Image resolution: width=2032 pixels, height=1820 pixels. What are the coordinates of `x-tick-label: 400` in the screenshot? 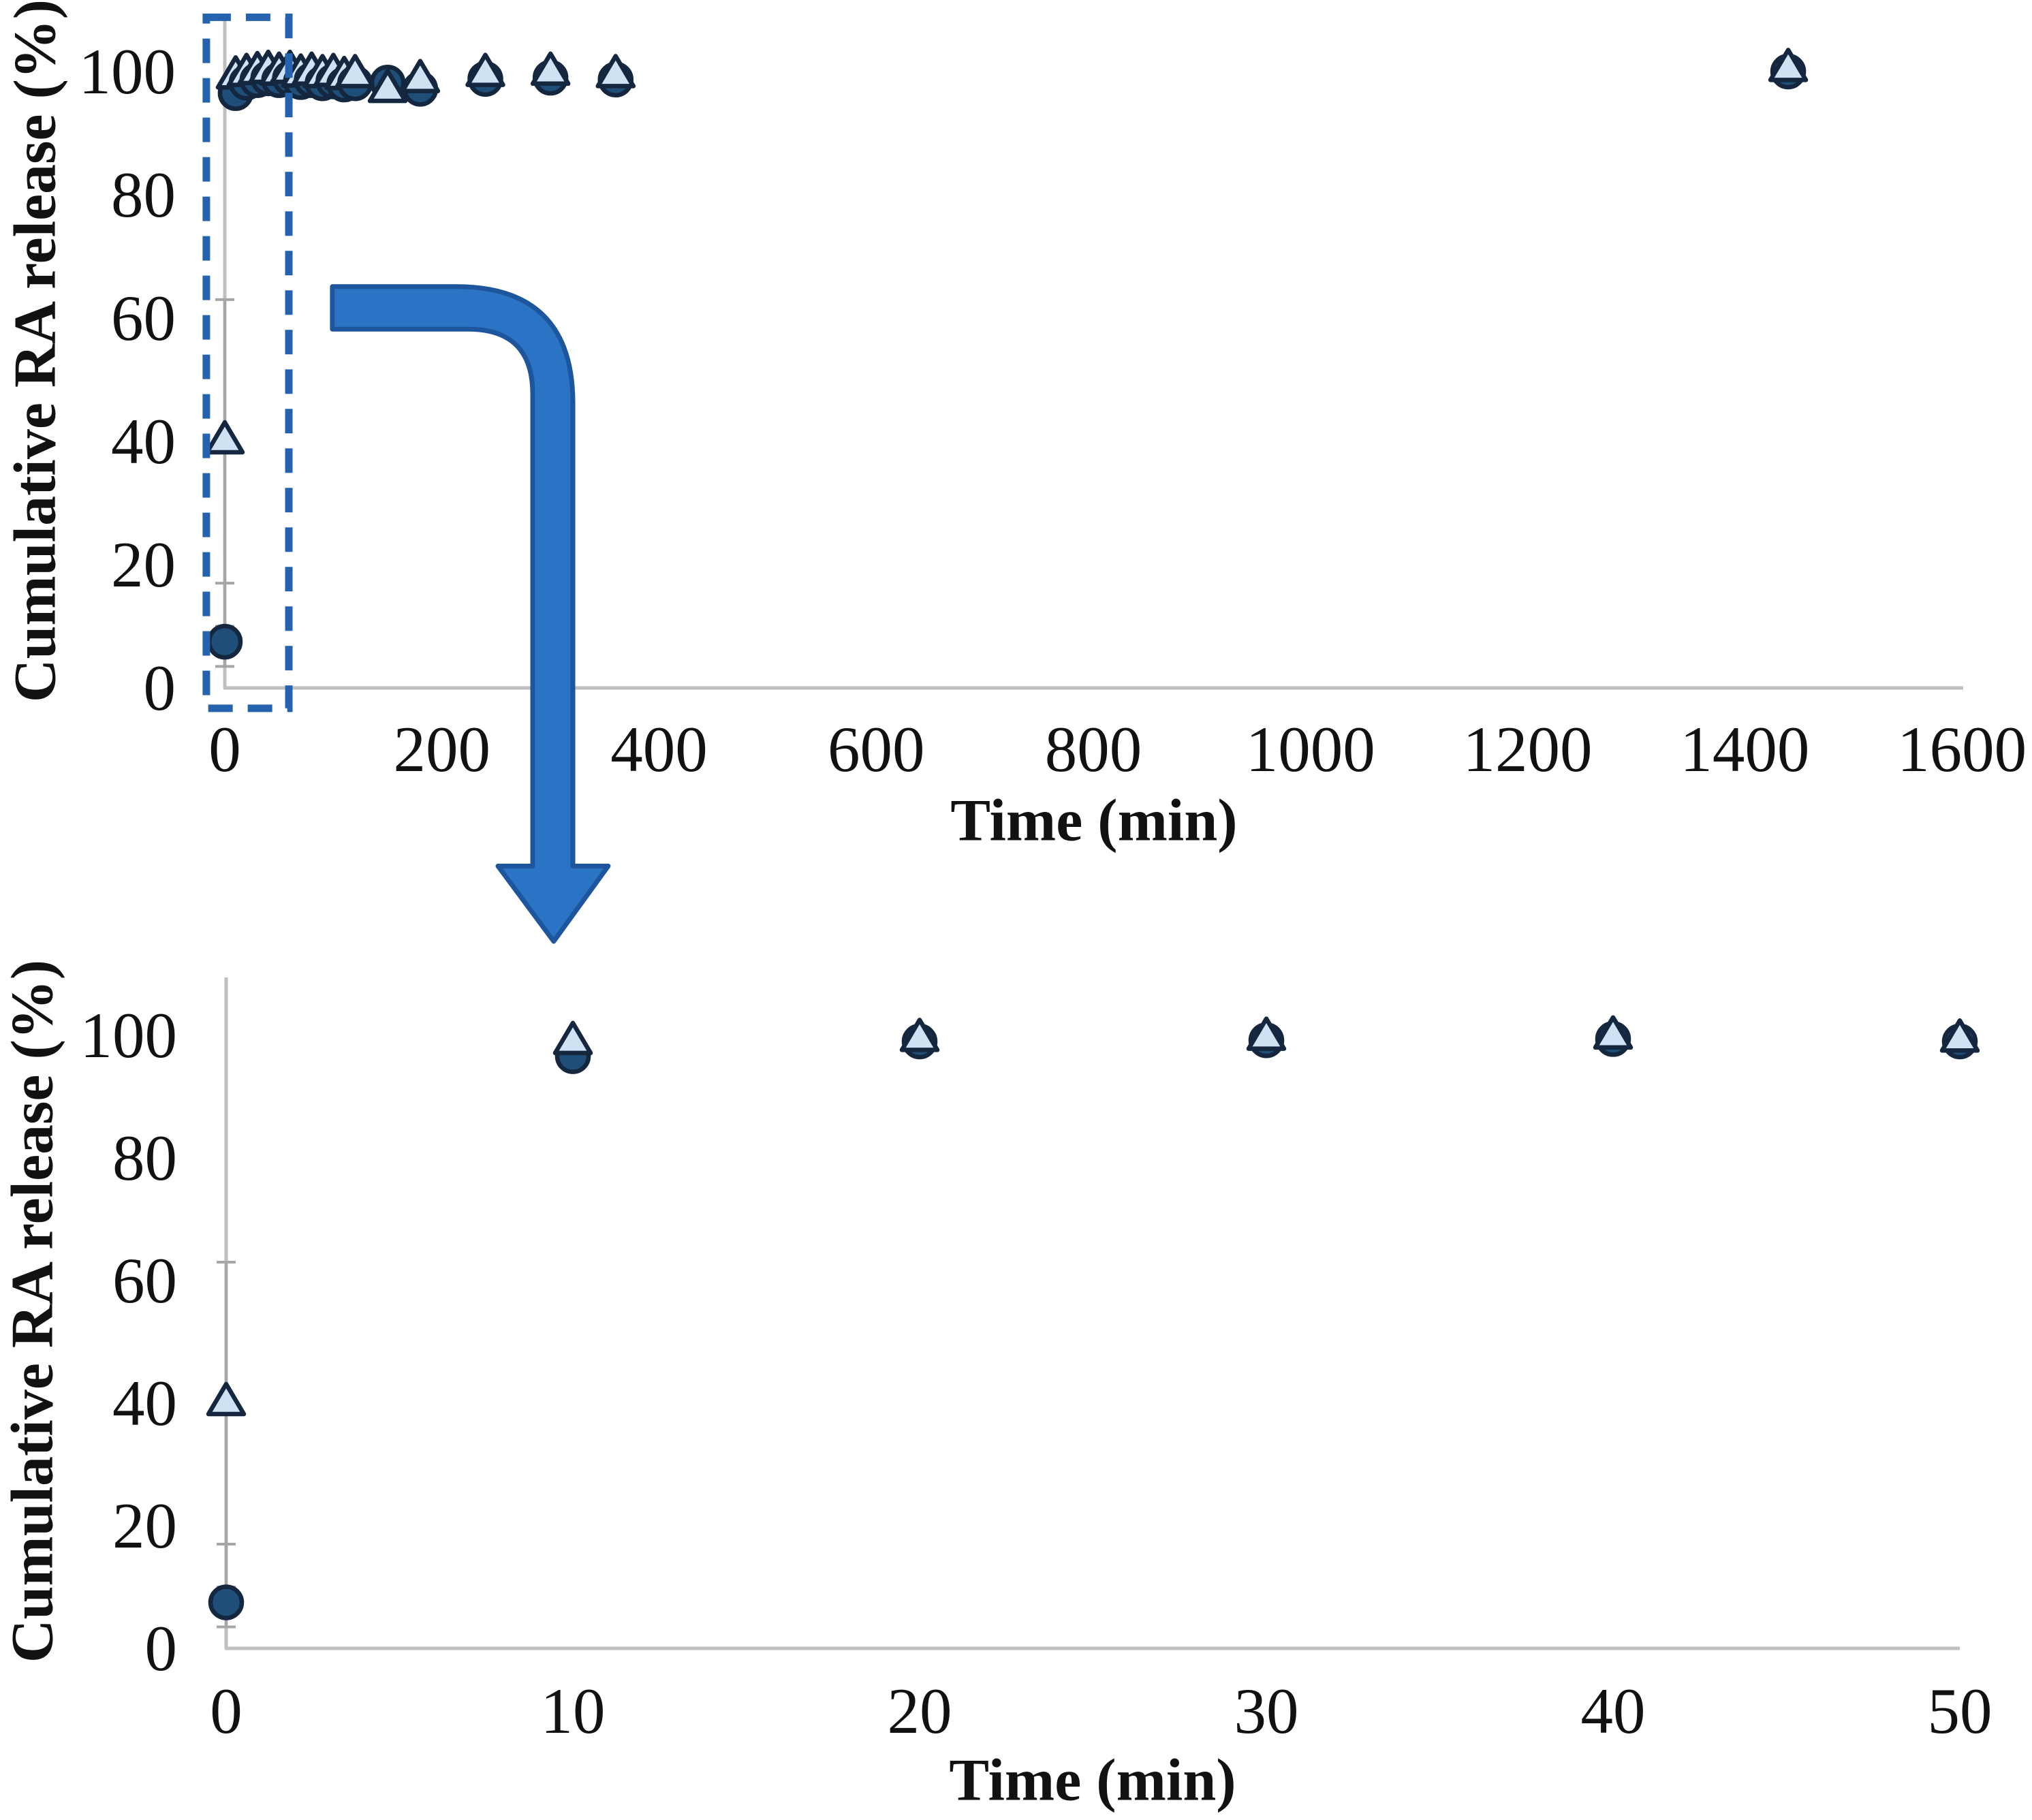 It's located at (659, 749).